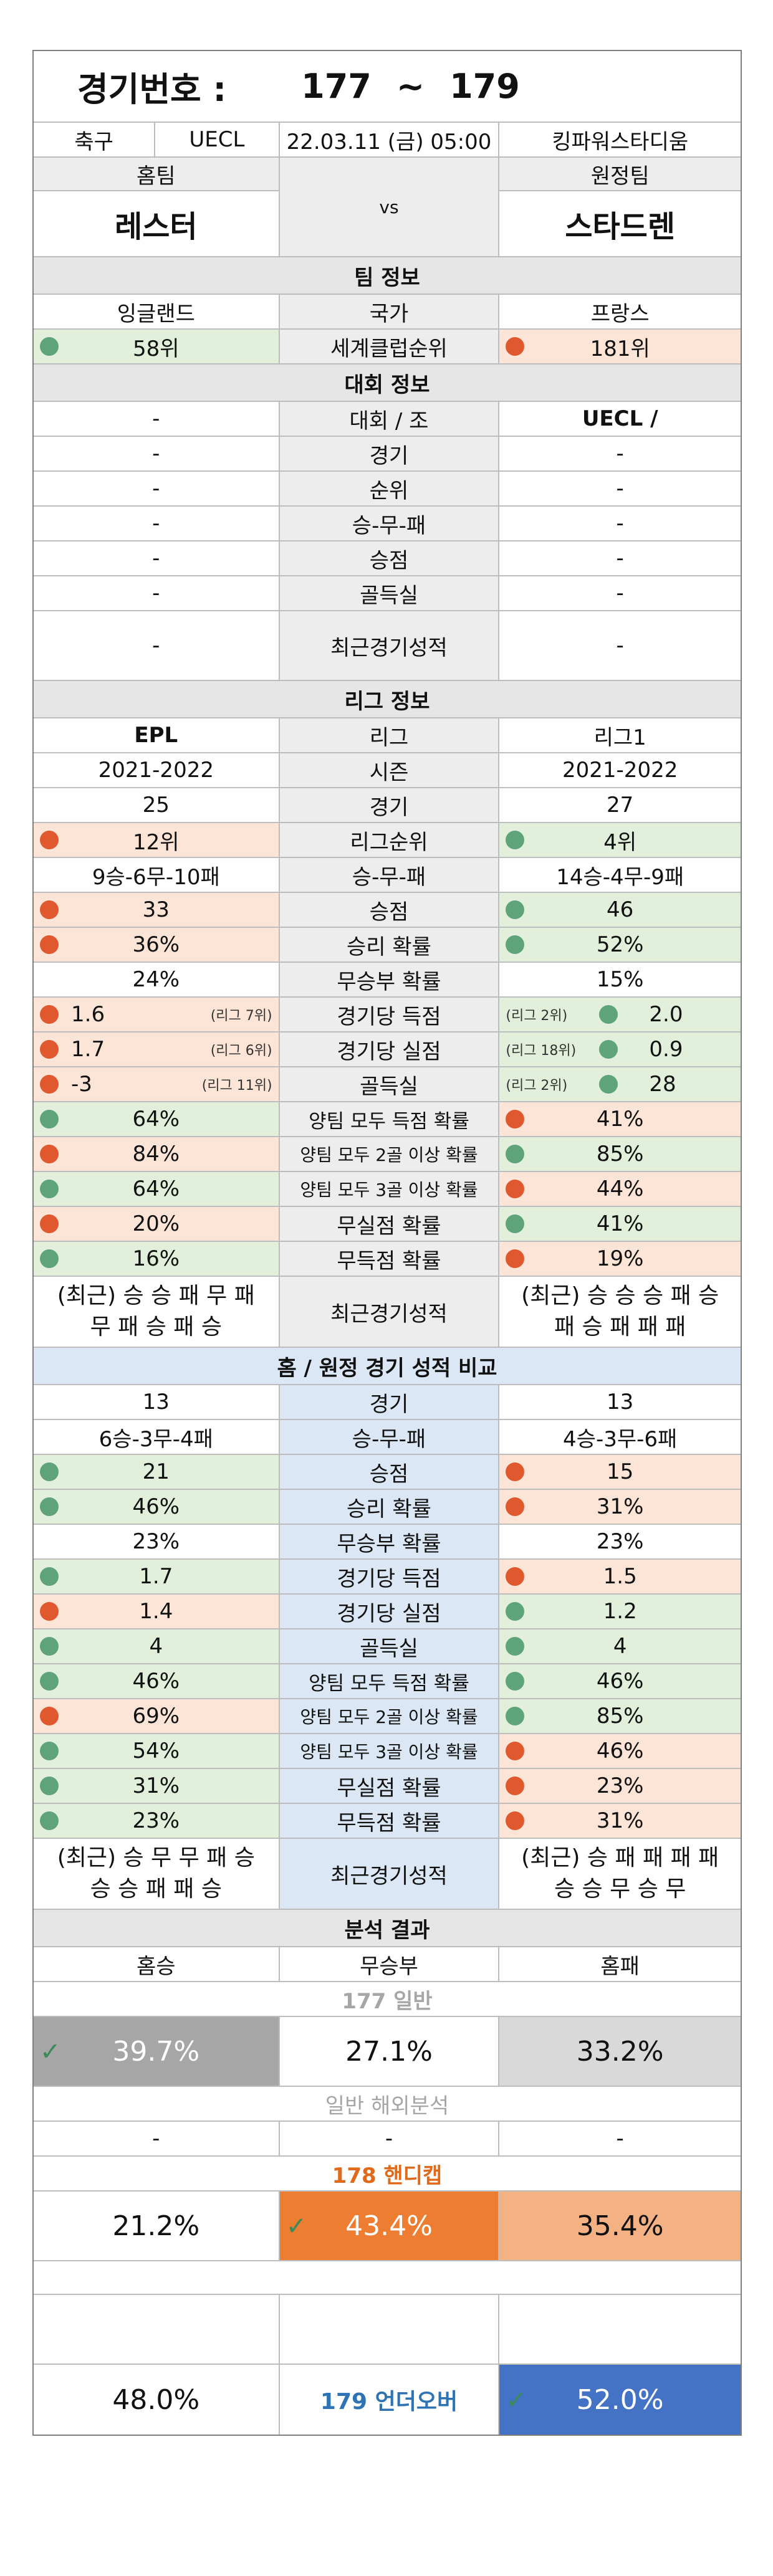 The image size is (773, 2576). What do you see at coordinates (620, 842) in the screenshot?
I see `away-value: 4위` at bounding box center [620, 842].